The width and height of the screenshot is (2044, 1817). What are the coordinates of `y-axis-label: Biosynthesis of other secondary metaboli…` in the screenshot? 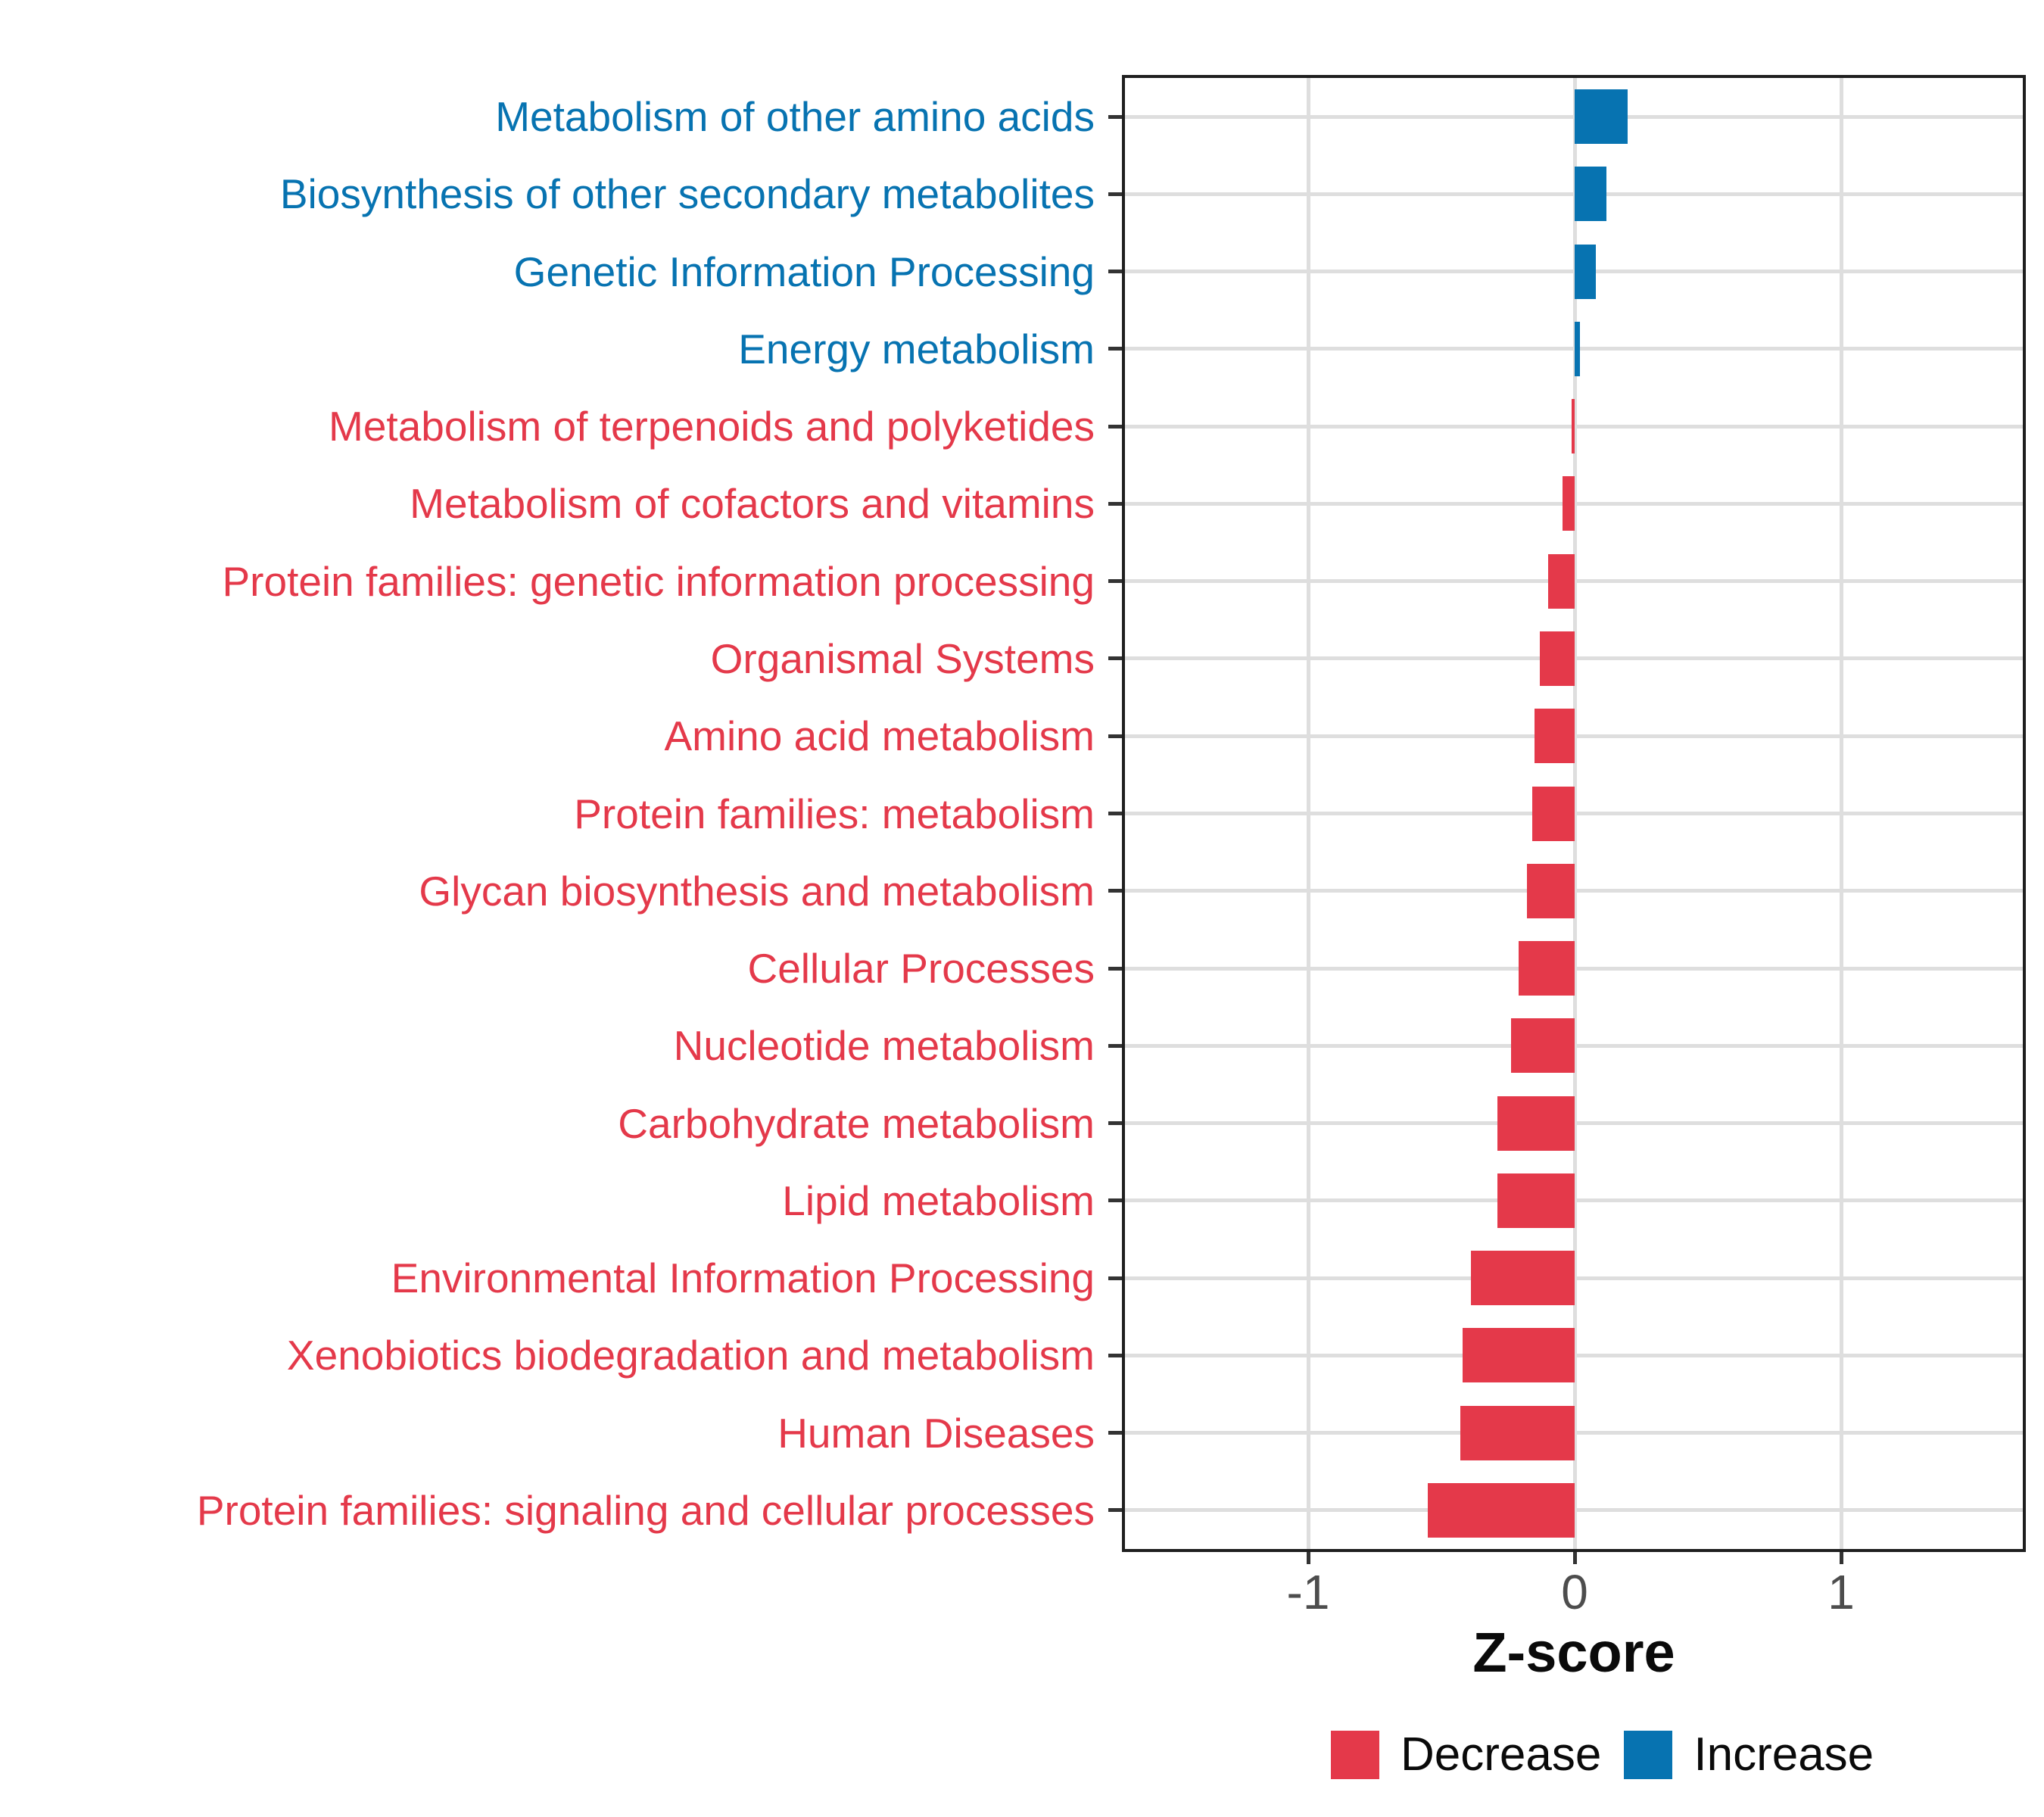 It's located at (687, 194).